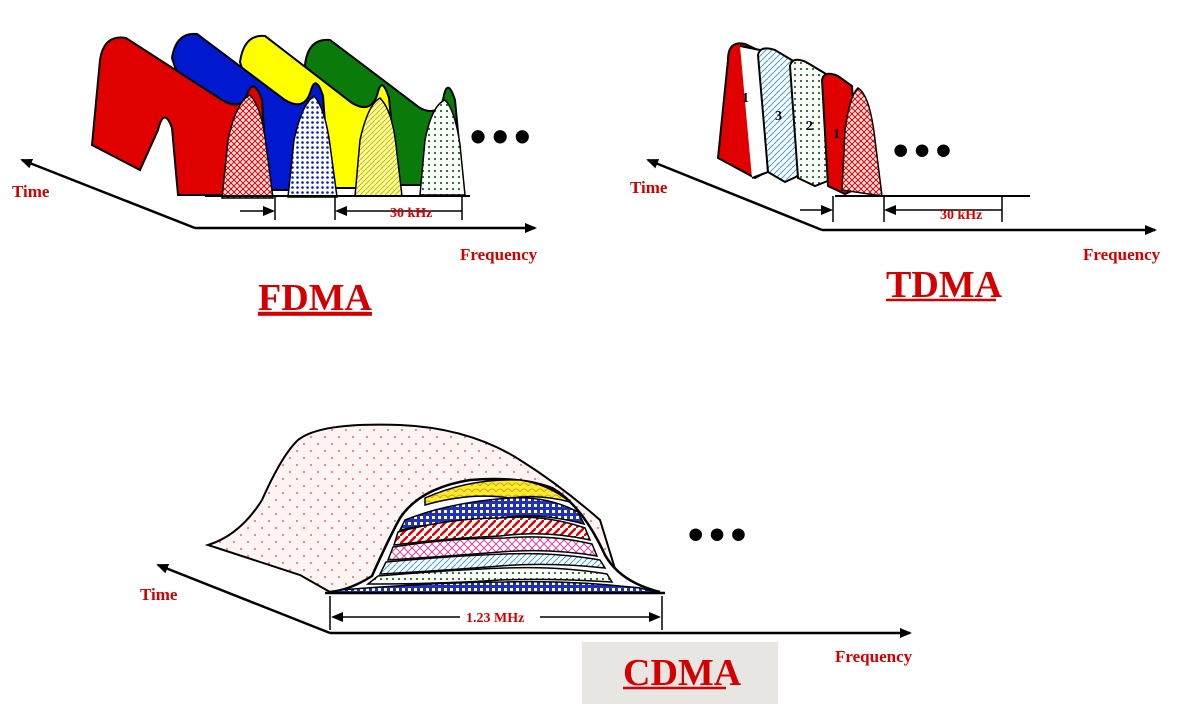 Image resolution: width=1180 pixels, height=727 pixels. I want to click on cdma-time-axis, so click(243, 599).